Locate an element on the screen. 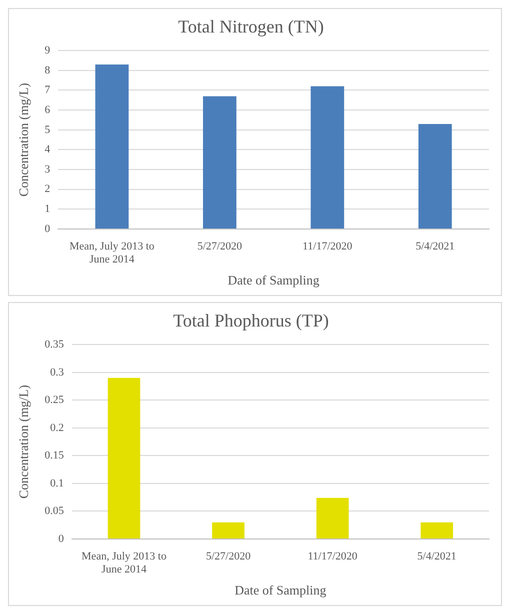 The image size is (507, 616). y-tick-label: 1 is located at coordinates (47, 209).